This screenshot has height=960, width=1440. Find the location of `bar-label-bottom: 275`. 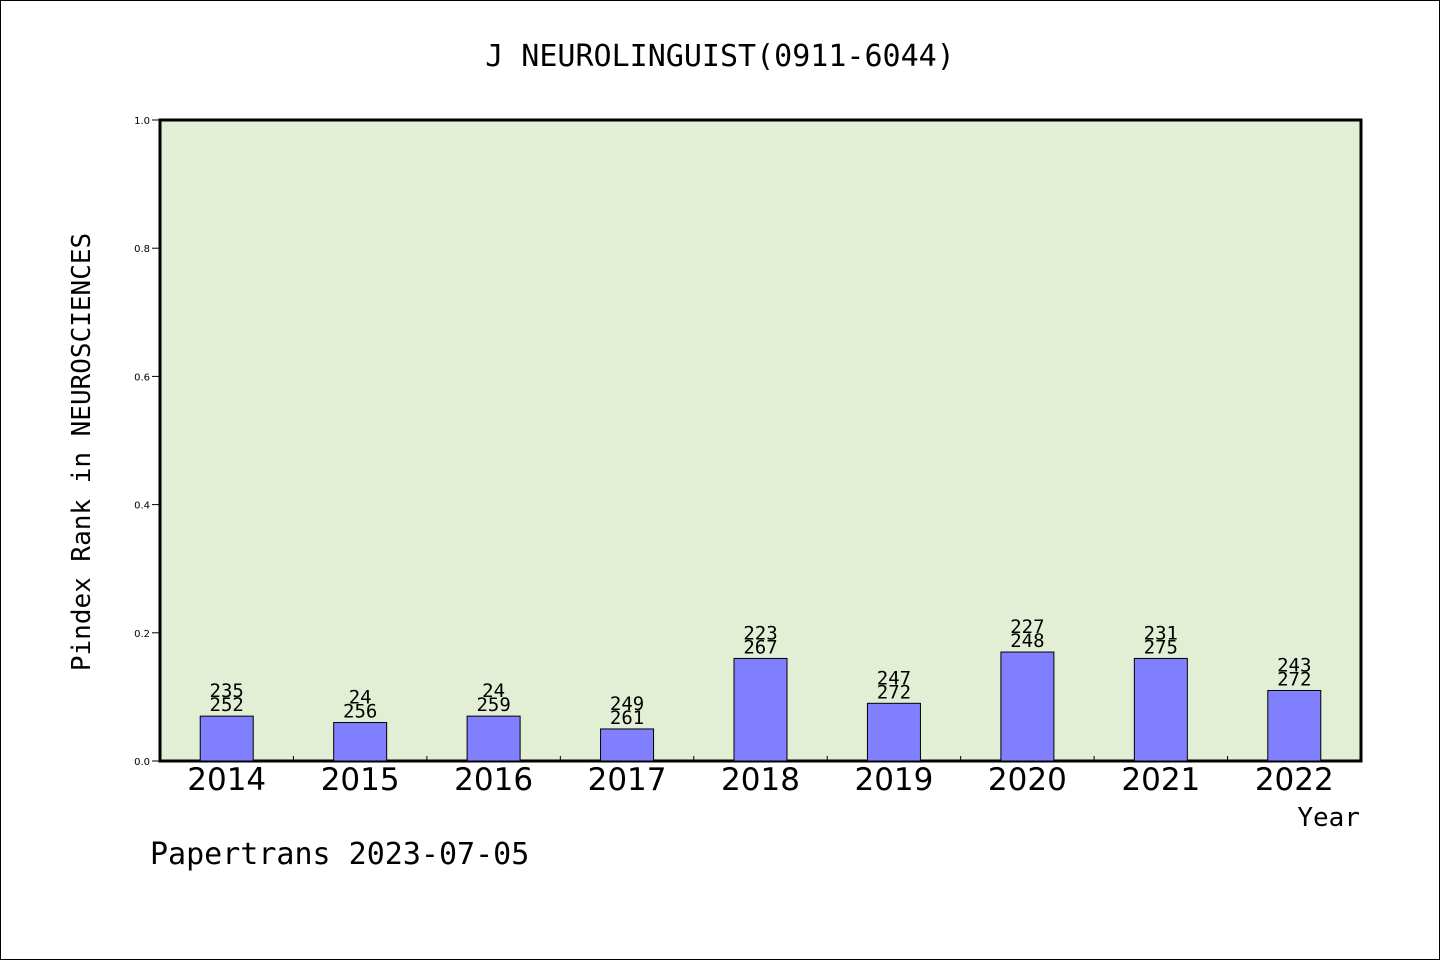

bar-label-bottom: 275 is located at coordinates (1161, 647).